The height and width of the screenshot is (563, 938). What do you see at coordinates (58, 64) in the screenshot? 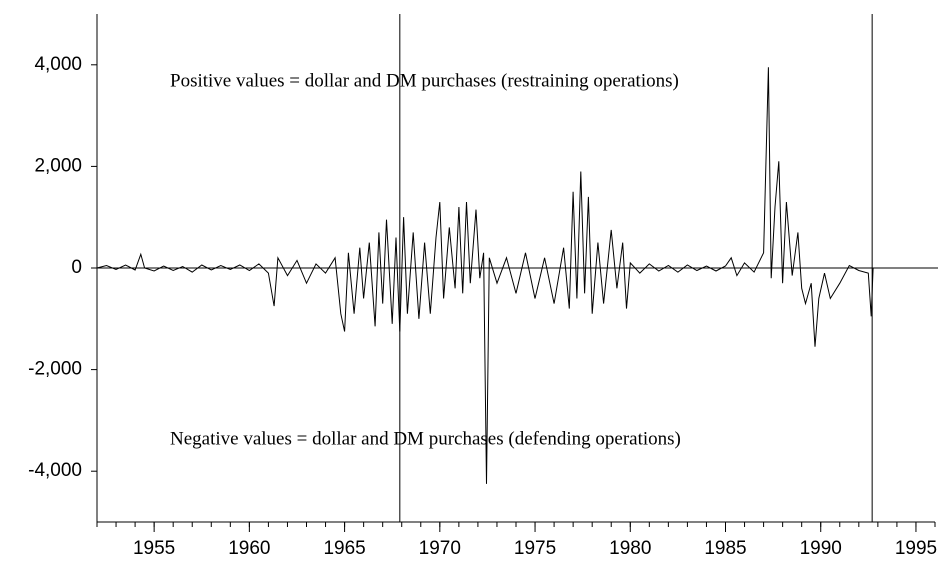
I see `y-tick-label: 4,000` at bounding box center [58, 64].